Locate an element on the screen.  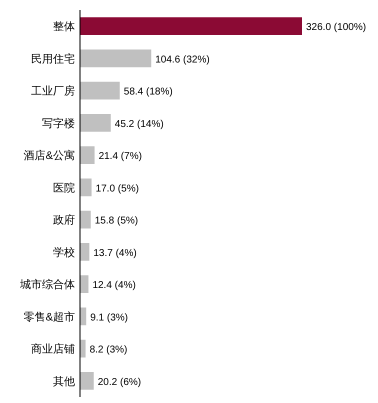
y-tick-label: 商业店铺 is located at coordinates (53, 349).